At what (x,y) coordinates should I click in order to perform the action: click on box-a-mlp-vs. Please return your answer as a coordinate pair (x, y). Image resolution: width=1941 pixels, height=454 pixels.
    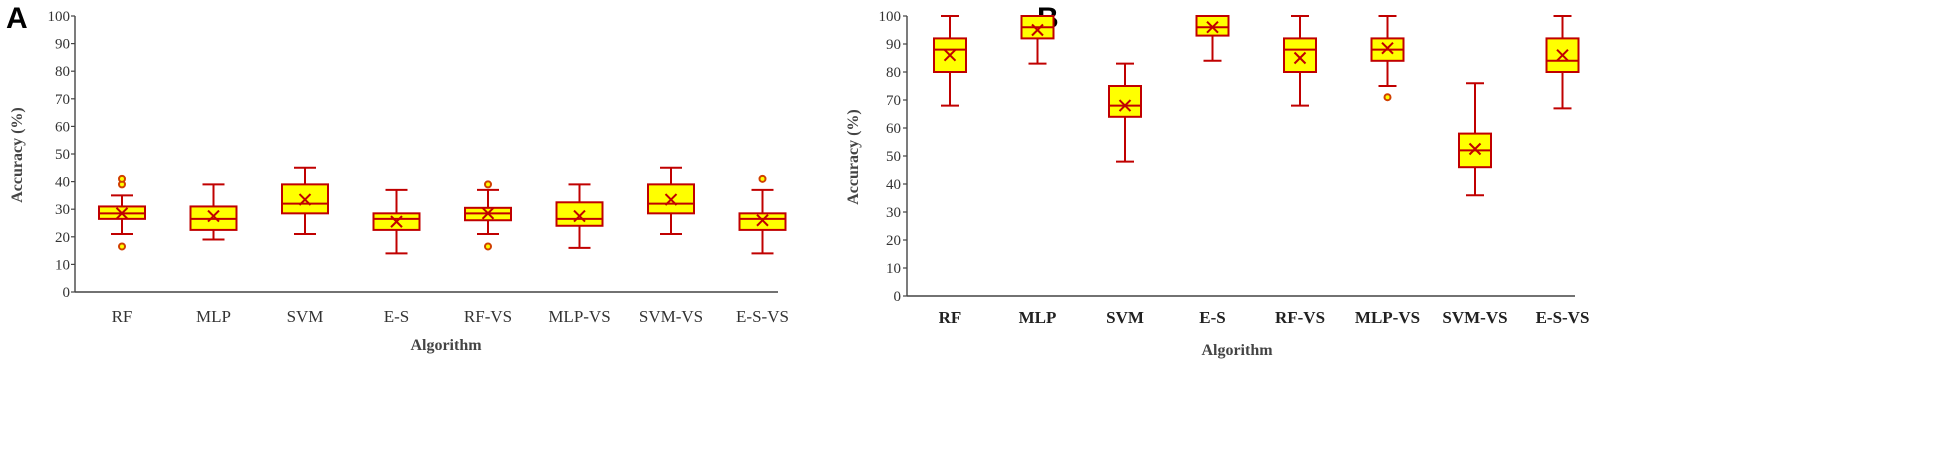
    Looking at the image, I should click on (579, 216).